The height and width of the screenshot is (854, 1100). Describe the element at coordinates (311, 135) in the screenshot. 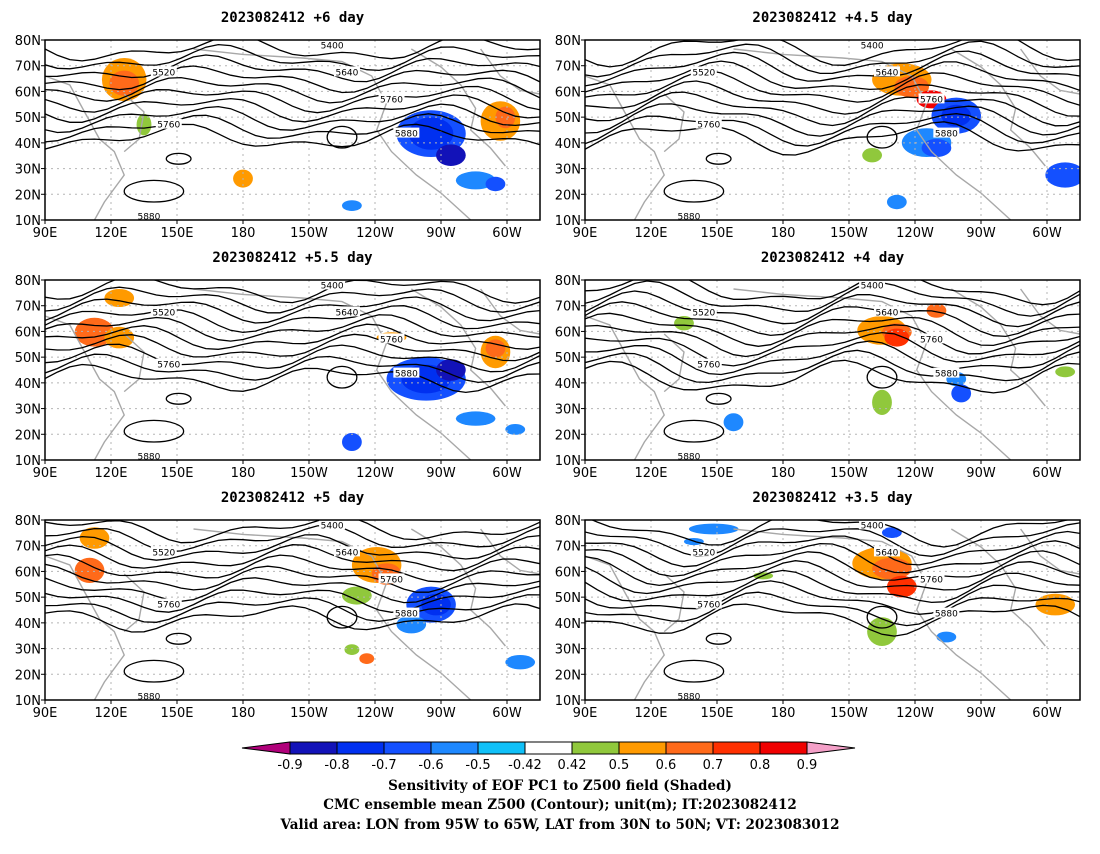

I see `sensitivity-shading` at that location.